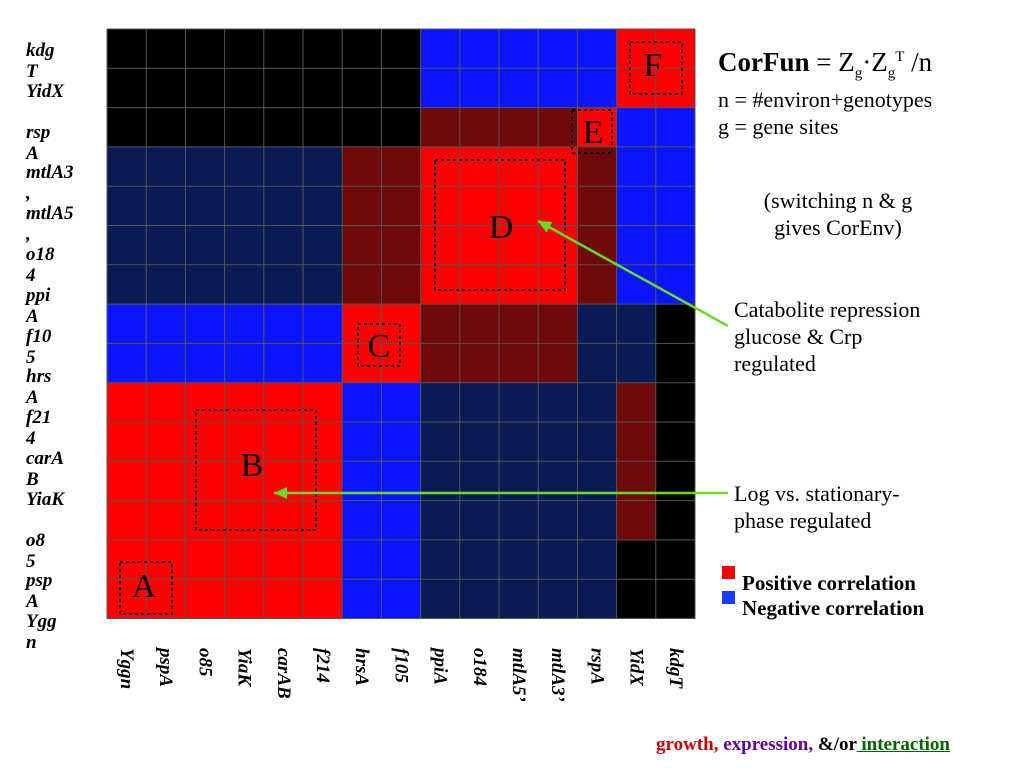 The width and height of the screenshot is (1024, 768). I want to click on region-box-e, so click(592, 131).